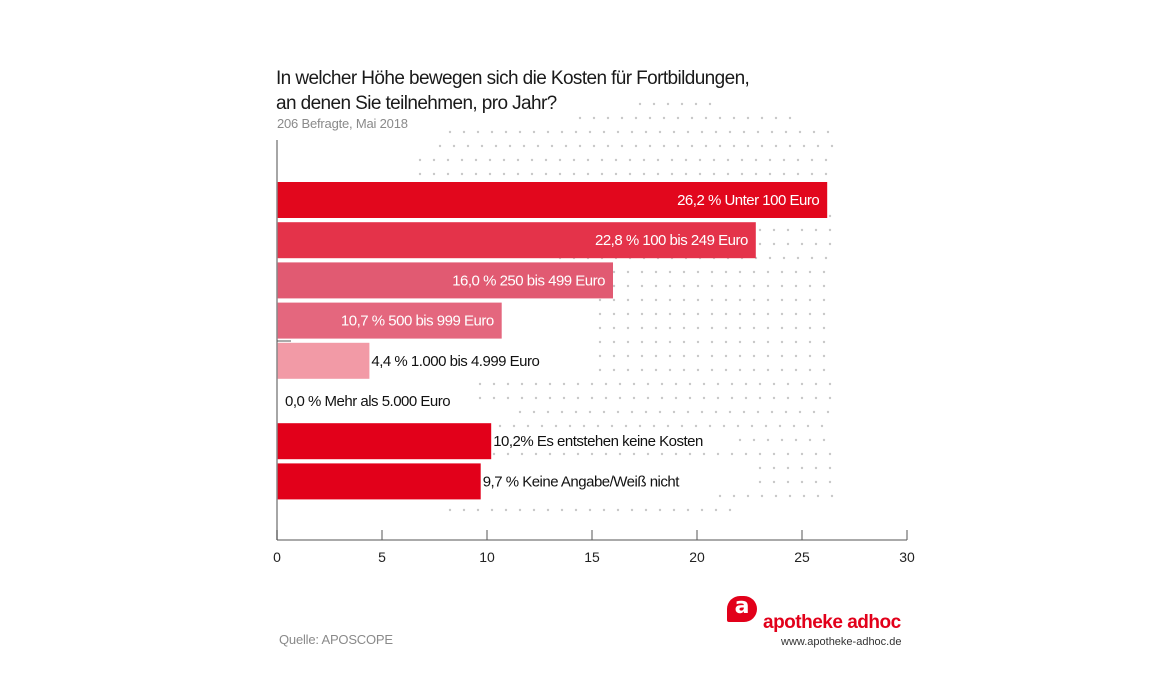 This screenshot has width=1170, height=687. I want to click on bar-label-7: 10,2% Es entstehen keine Kosten, so click(598, 441).